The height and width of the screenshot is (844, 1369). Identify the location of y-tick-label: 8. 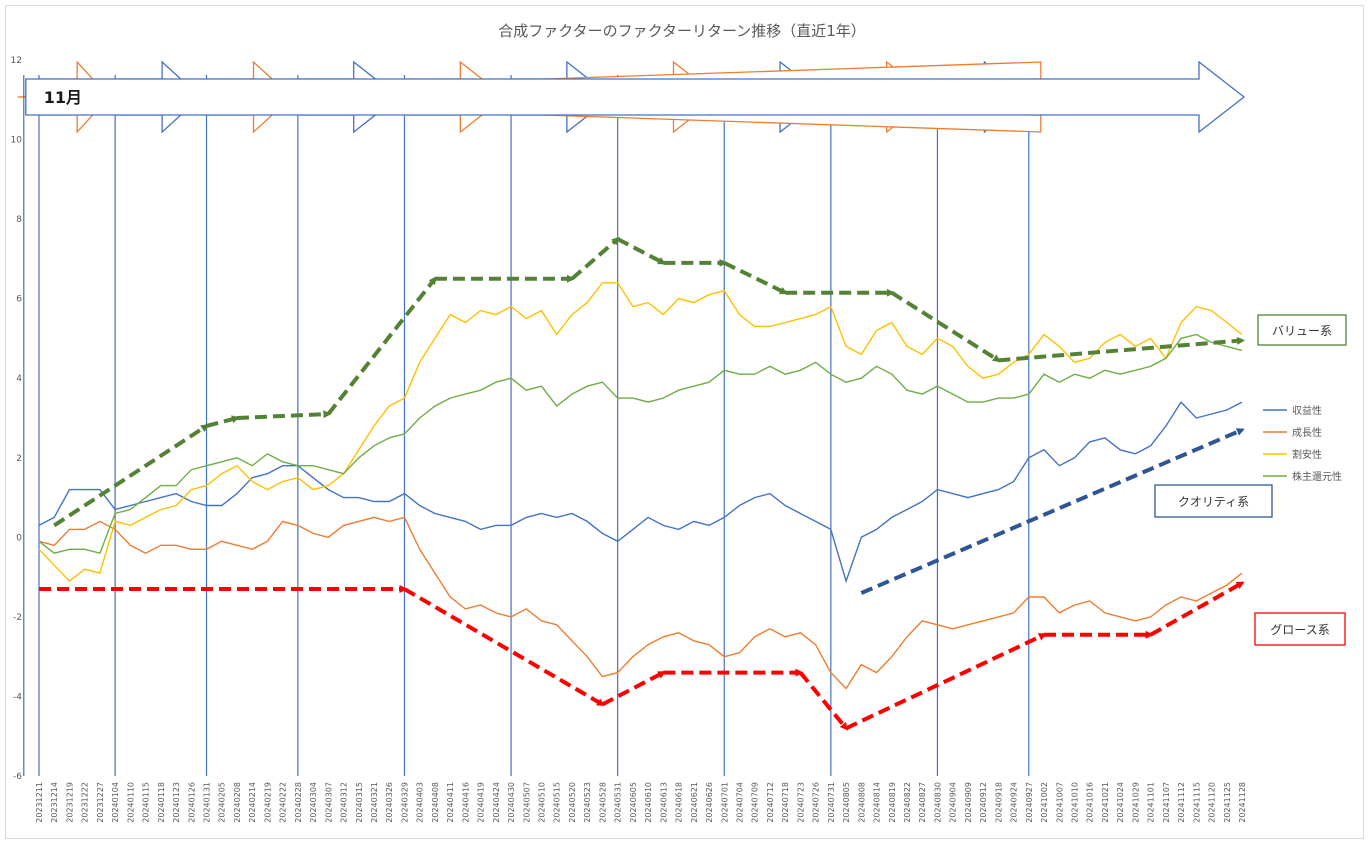
(19, 220).